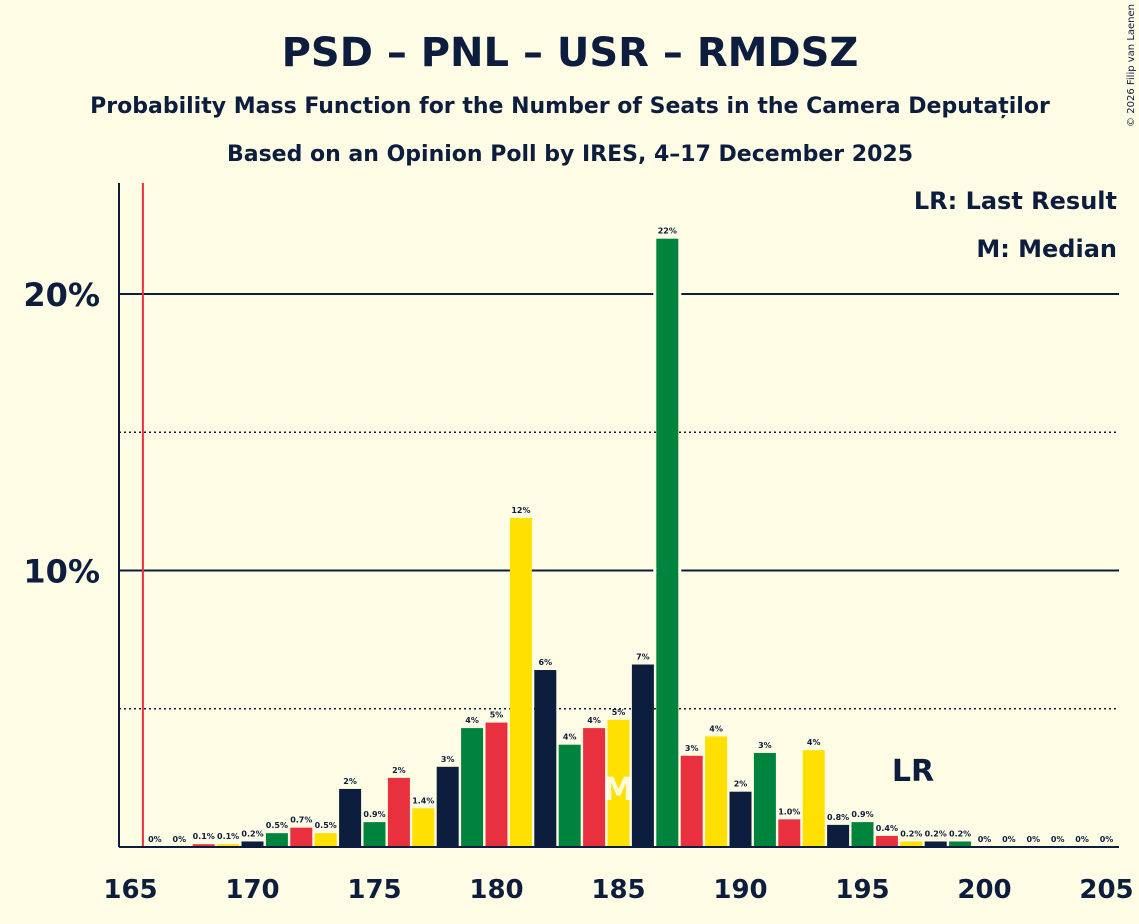 This screenshot has width=1139, height=924. Describe the element at coordinates (619, 789) in the screenshot. I see `median-marker: M` at that location.